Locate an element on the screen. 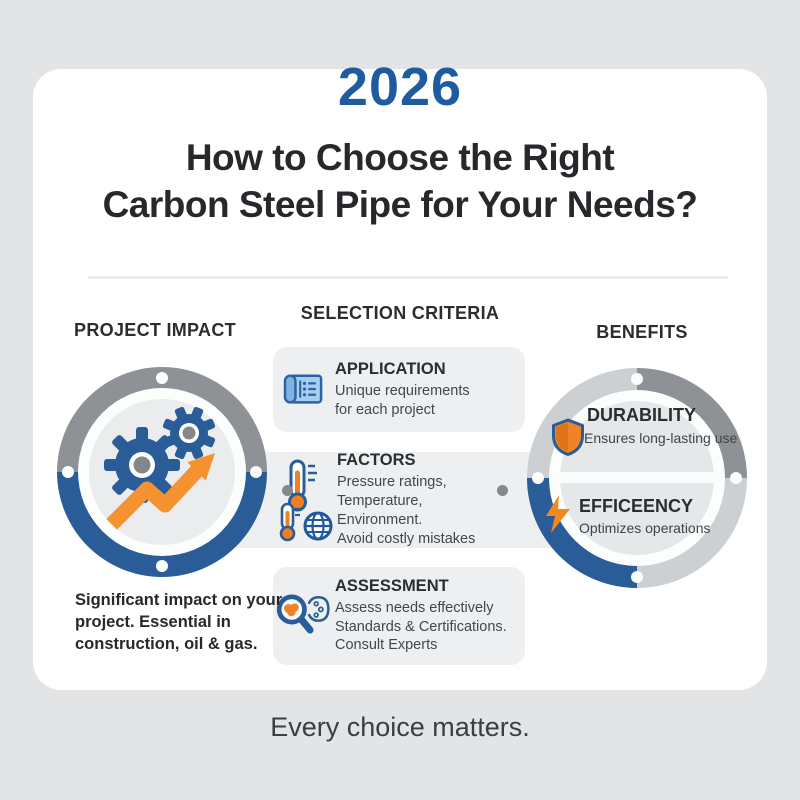 This screenshot has height=800, width=800. durability-title: DURABILITY is located at coordinates (641, 415).